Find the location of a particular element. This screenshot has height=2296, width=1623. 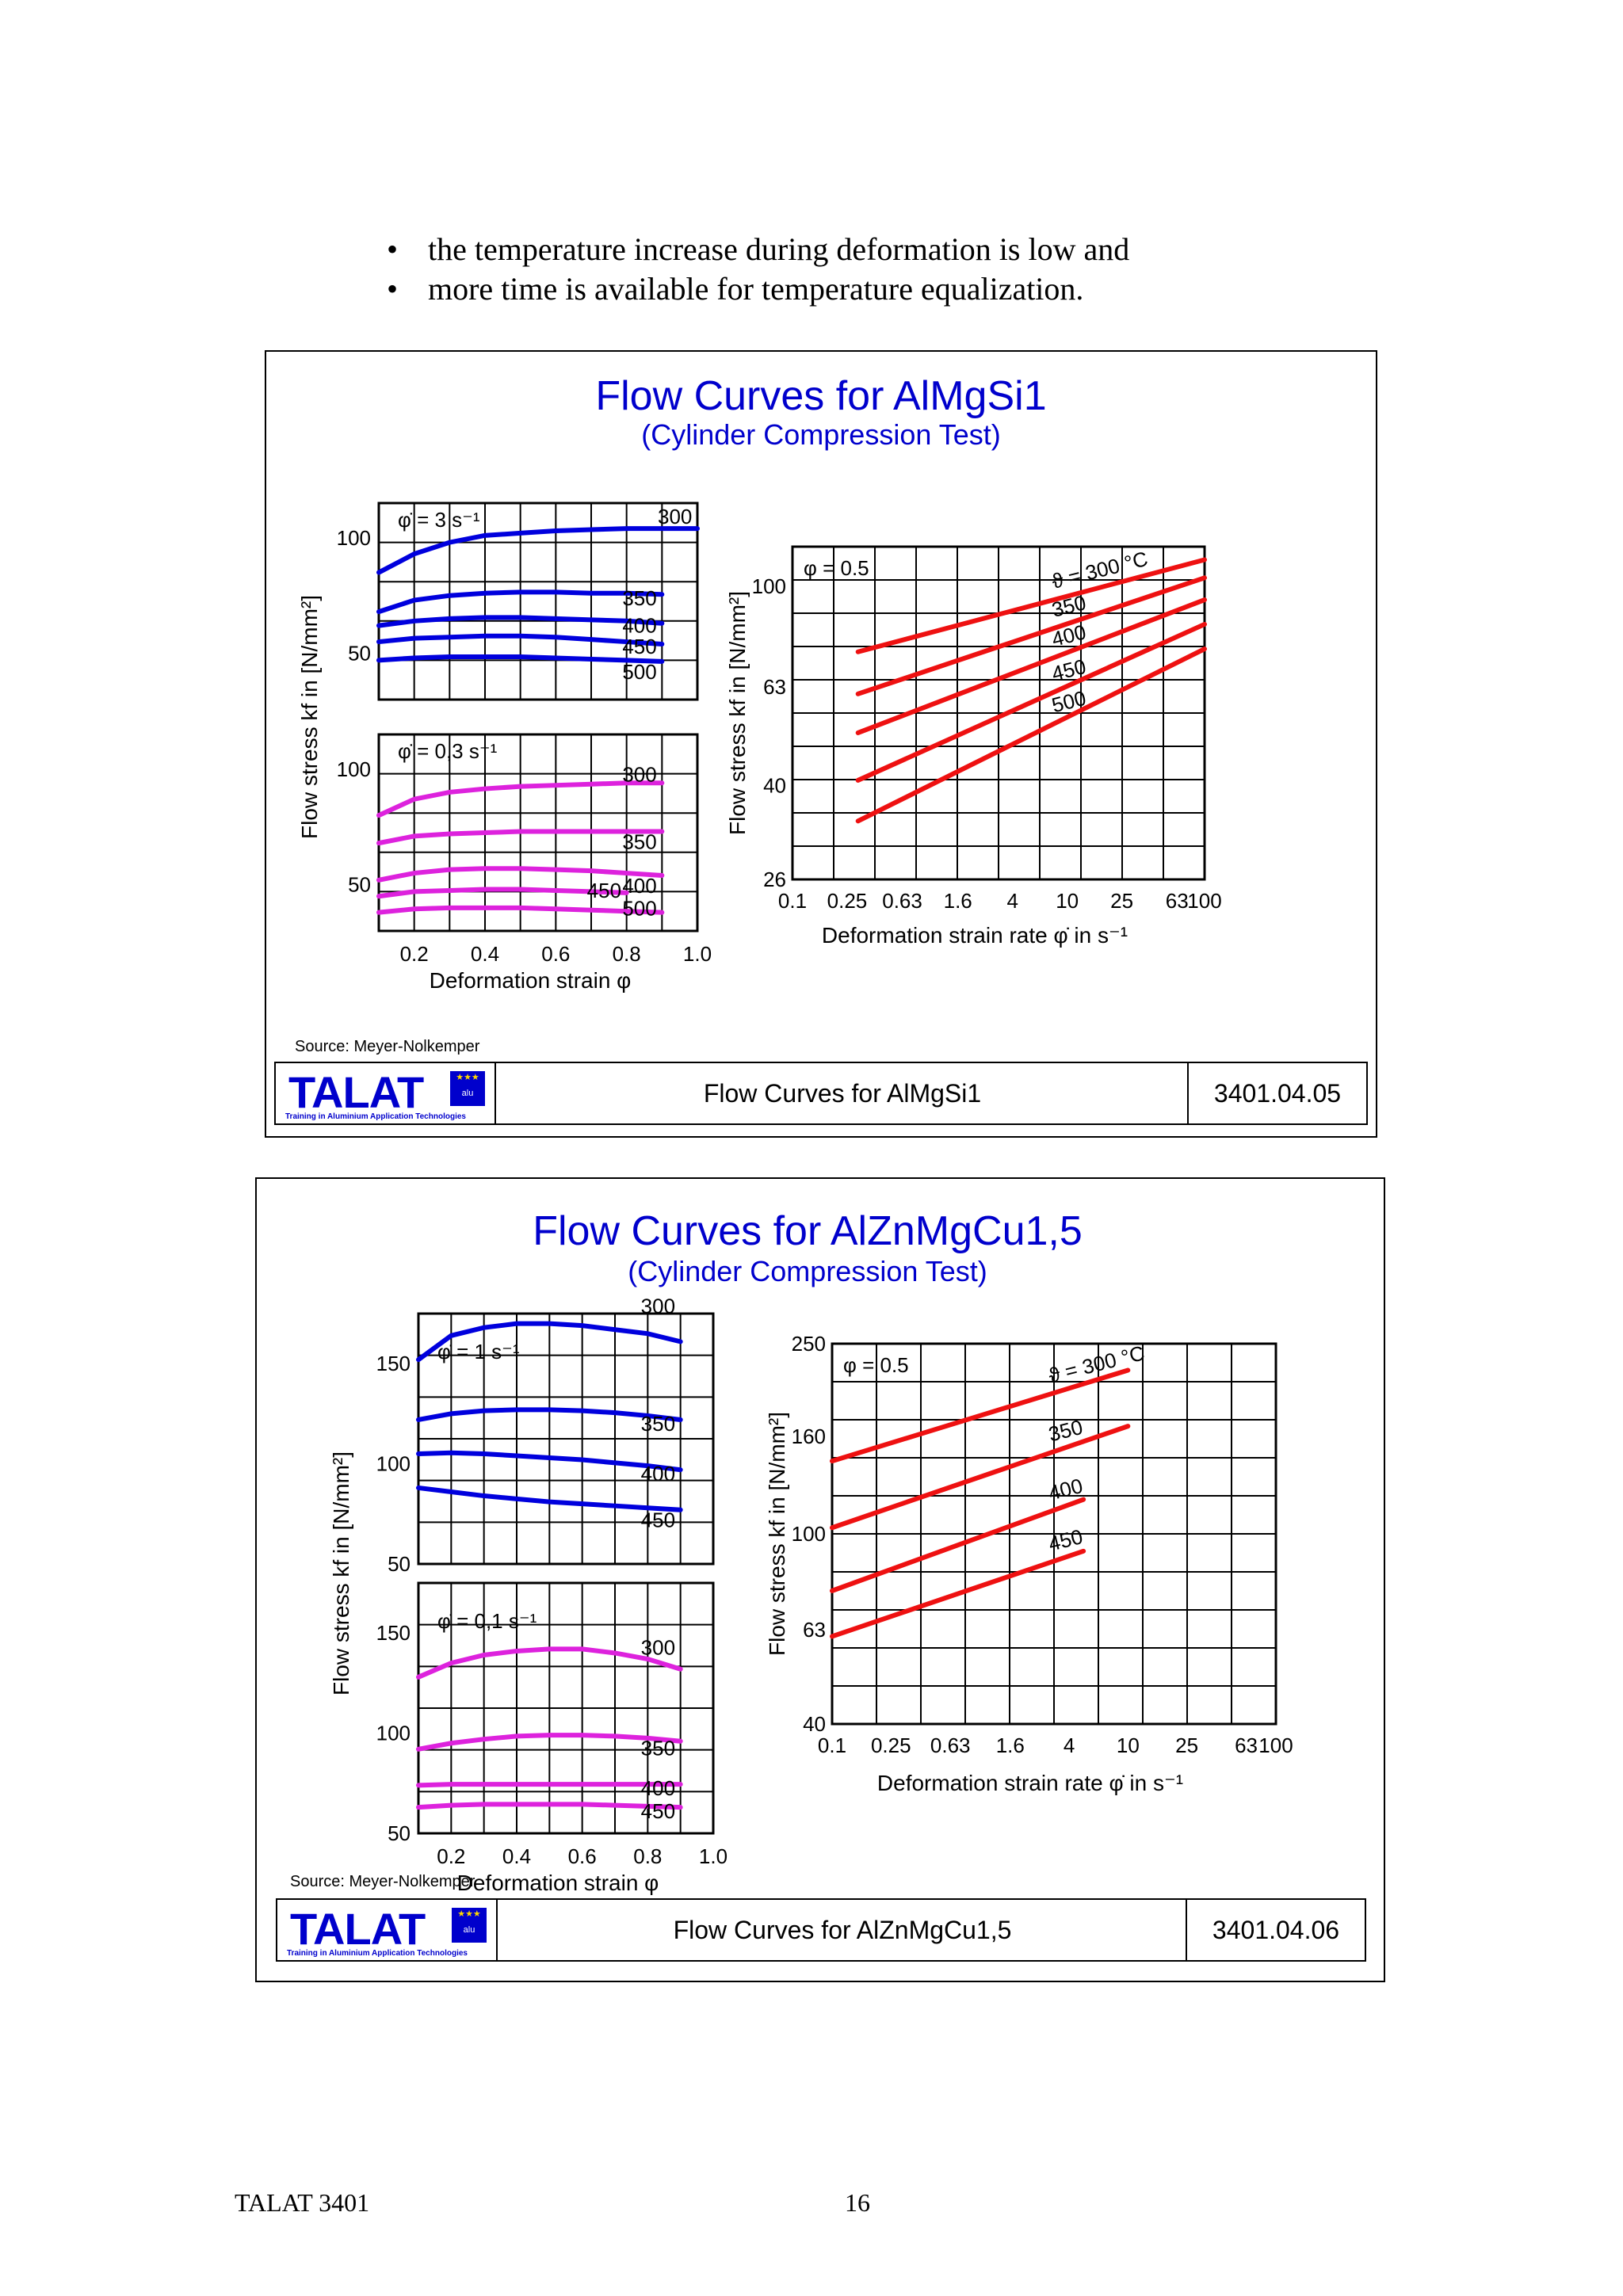

panel-rate-label: φ̇ = 1 s⁻¹ is located at coordinates (478, 1351).